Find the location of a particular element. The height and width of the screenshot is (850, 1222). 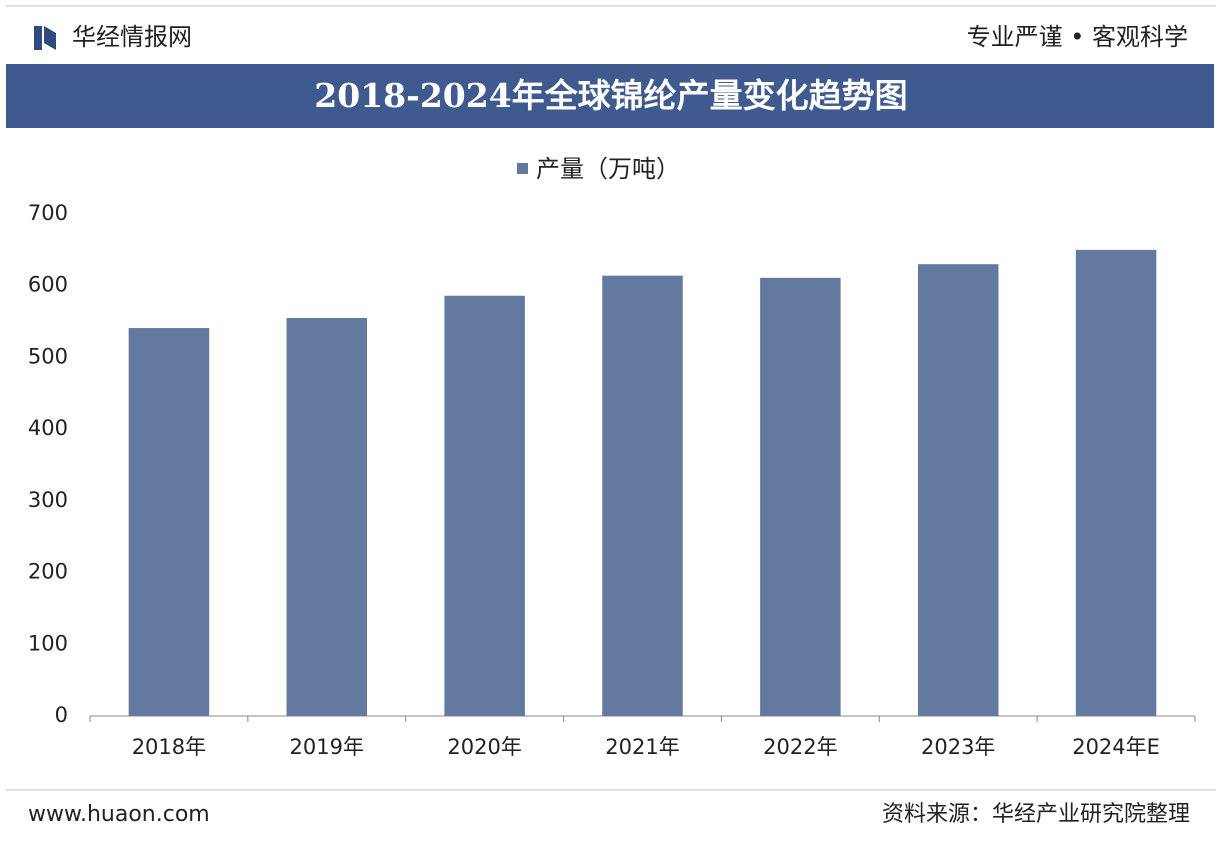

y-tick-label: 100 is located at coordinates (48, 643).